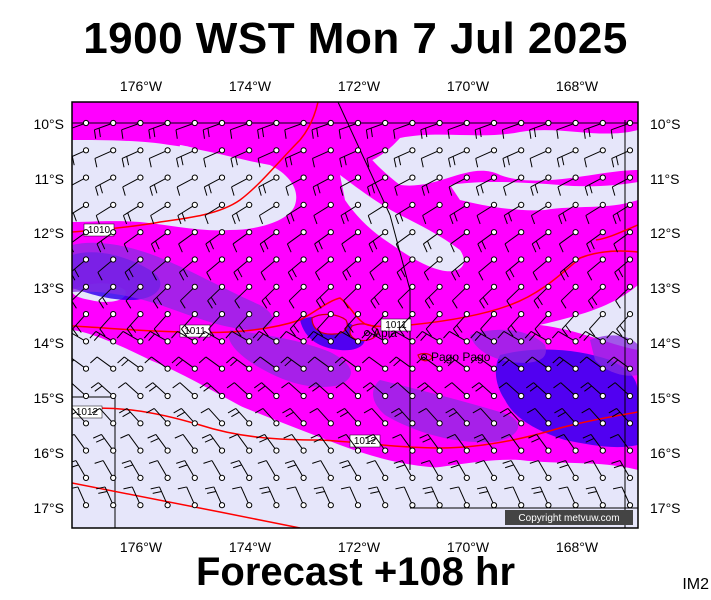 This screenshot has height=600, width=711. What do you see at coordinates (99, 230) in the screenshot?
I see `isobar-label-1010: 1010` at bounding box center [99, 230].